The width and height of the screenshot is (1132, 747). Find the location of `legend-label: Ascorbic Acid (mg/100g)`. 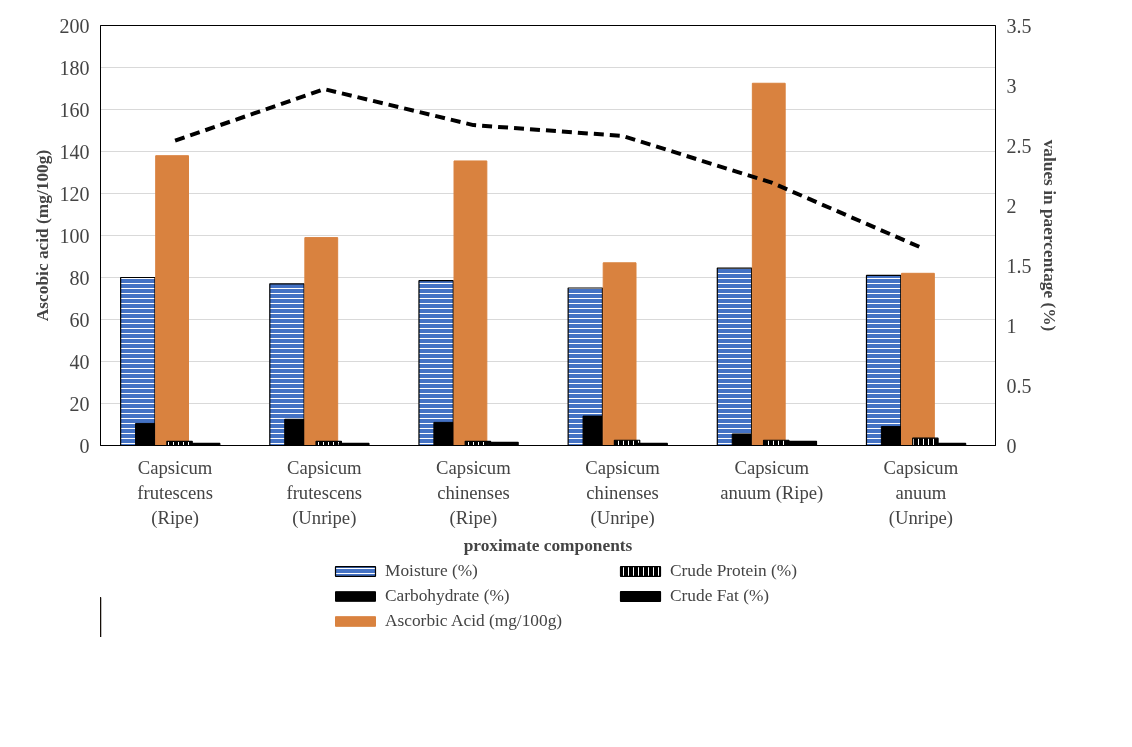

legend-label: Ascorbic Acid (mg/100g) is located at coordinates (474, 621).